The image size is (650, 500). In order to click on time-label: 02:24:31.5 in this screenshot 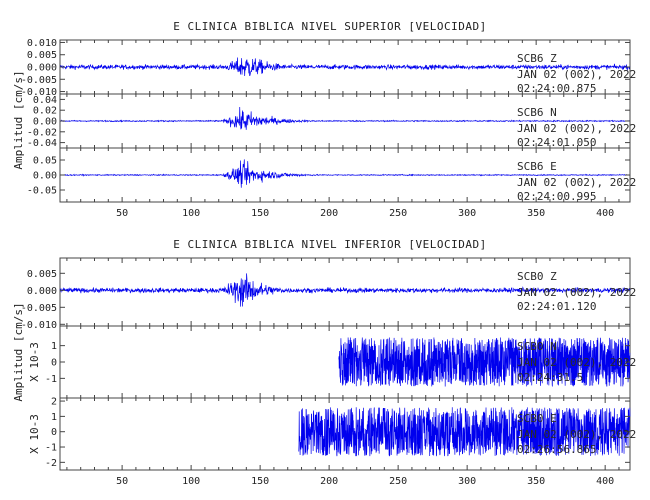, I will do `click(550, 377)`.